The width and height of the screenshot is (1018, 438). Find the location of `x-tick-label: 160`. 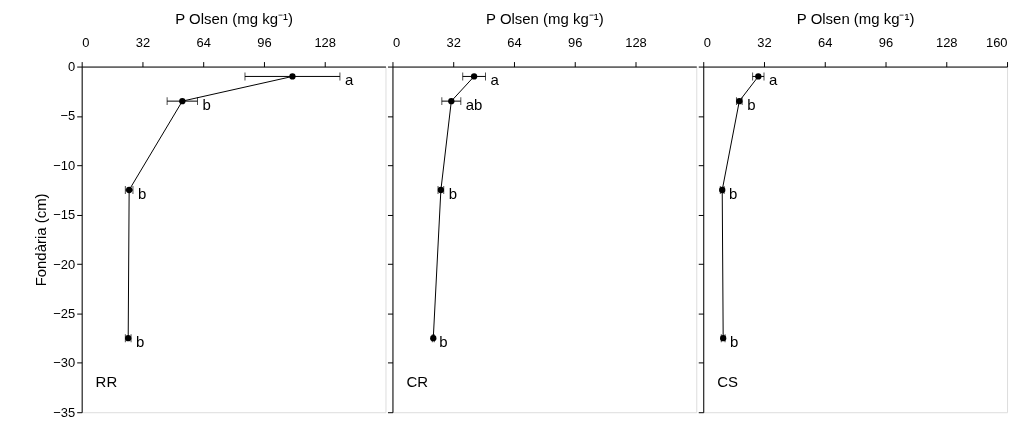

x-tick-label: 160 is located at coordinates (996, 43).